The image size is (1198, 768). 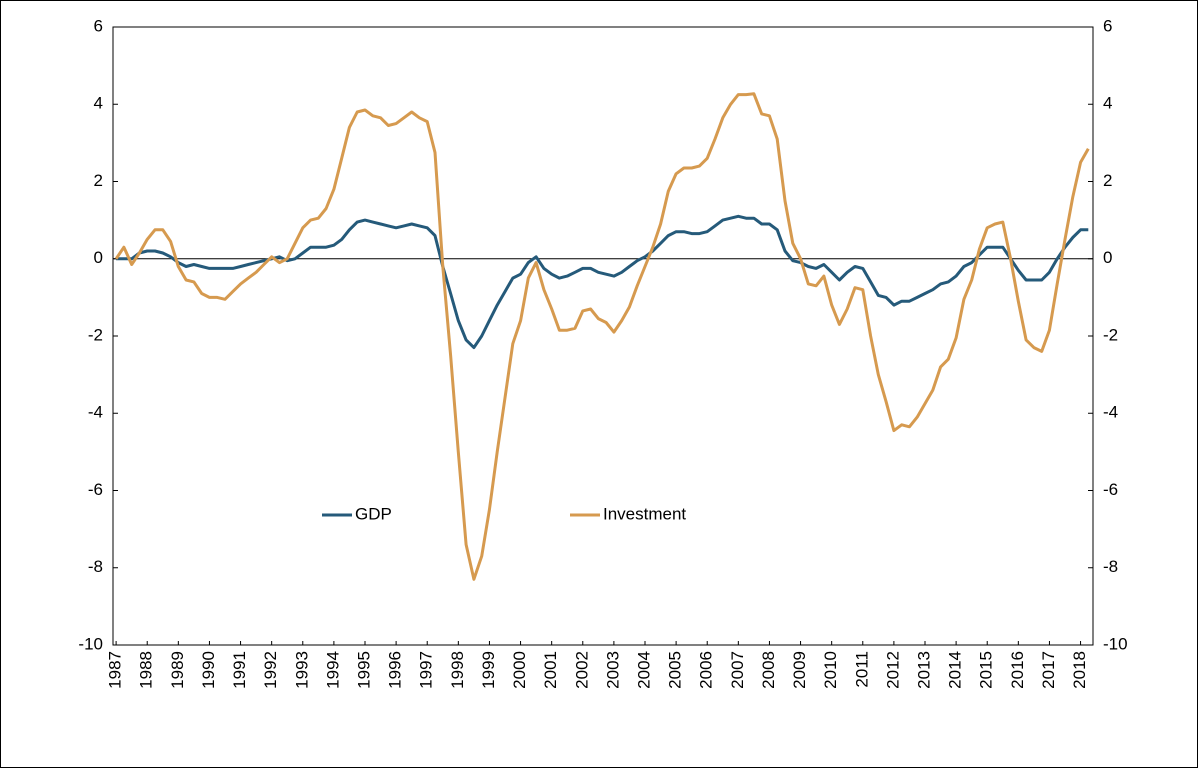 I want to click on x-tick-label: 2014, so click(x=955, y=670).